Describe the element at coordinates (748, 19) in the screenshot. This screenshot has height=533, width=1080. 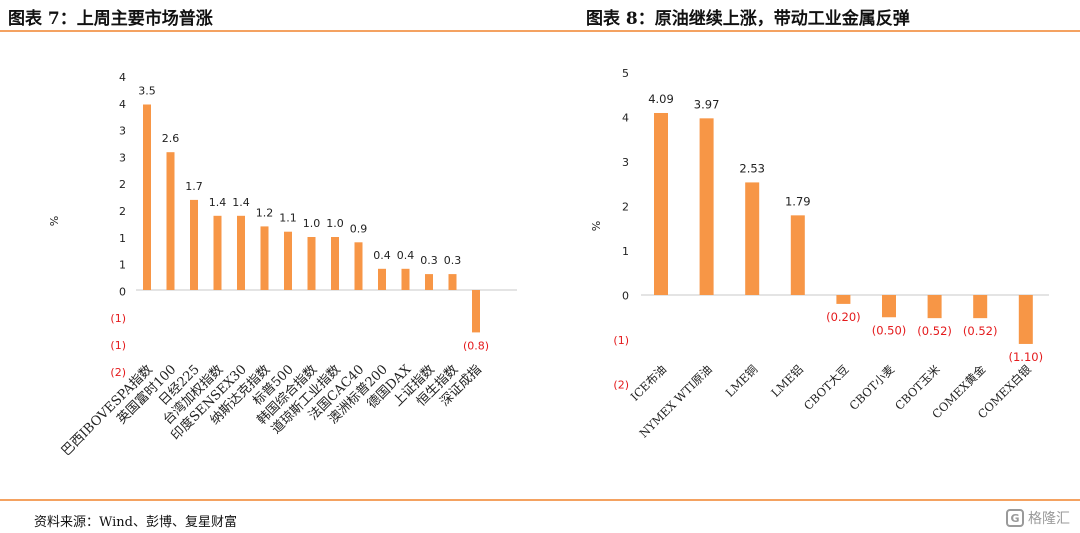
I see `right-chart-title: 图表 8：原油继续上涨，带动工业金属反弹` at that location.